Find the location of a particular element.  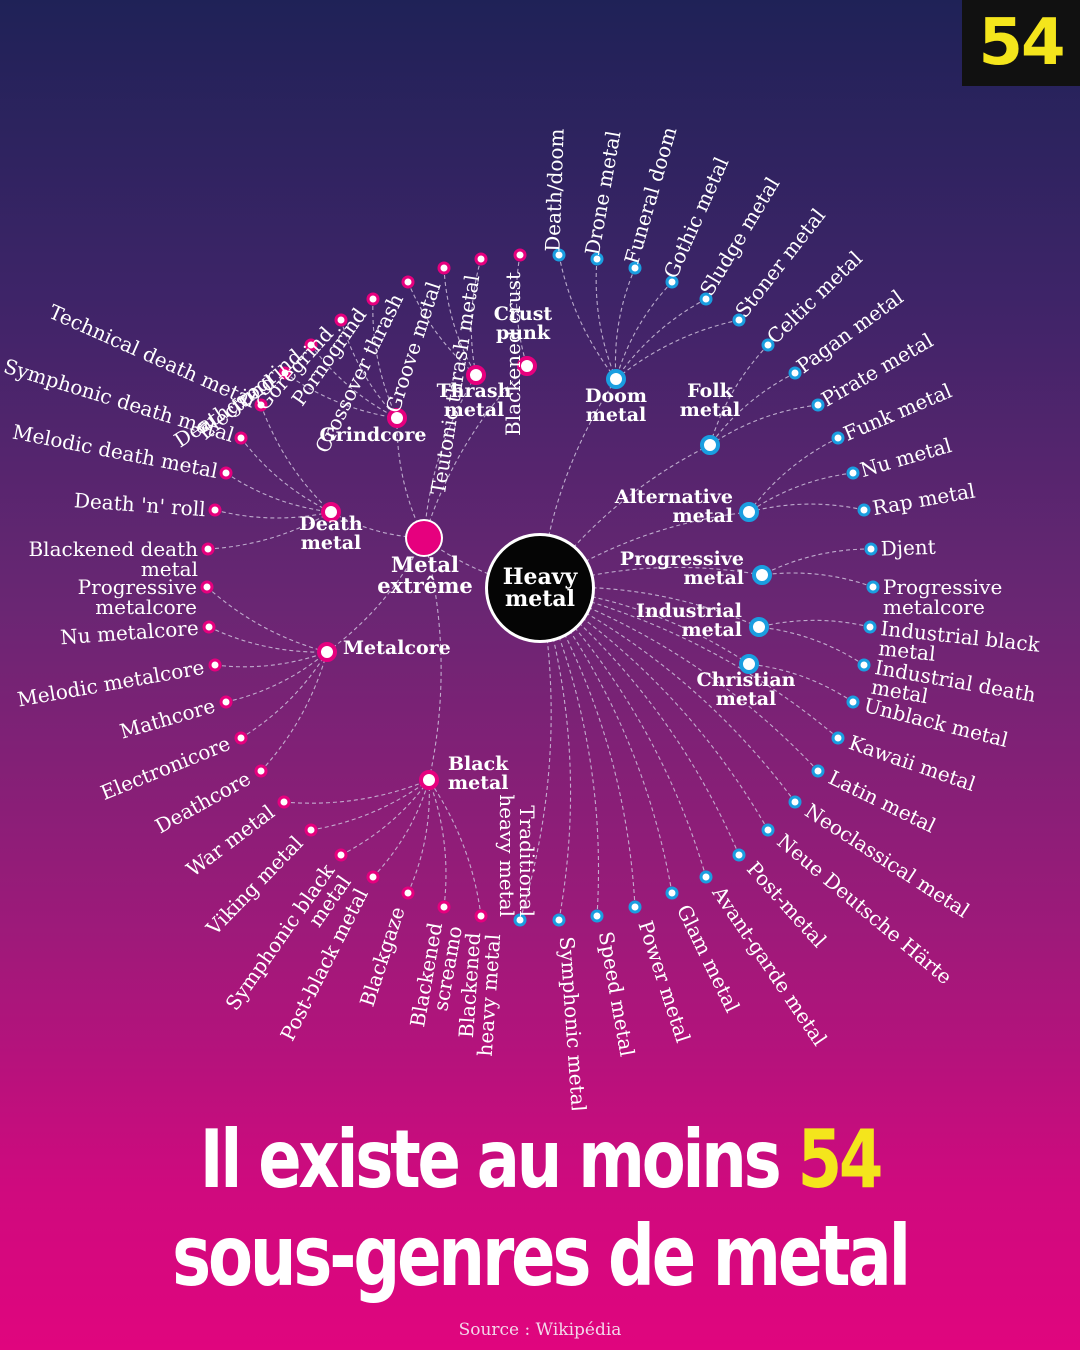

link-leaf-nu-metalcore is located at coordinates (268, 639).